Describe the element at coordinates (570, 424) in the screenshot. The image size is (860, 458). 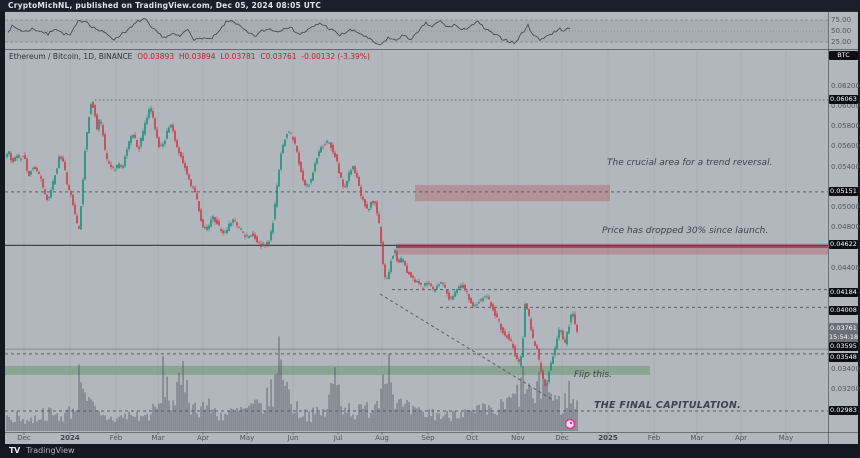
I see `event-marker-icon` at that location.